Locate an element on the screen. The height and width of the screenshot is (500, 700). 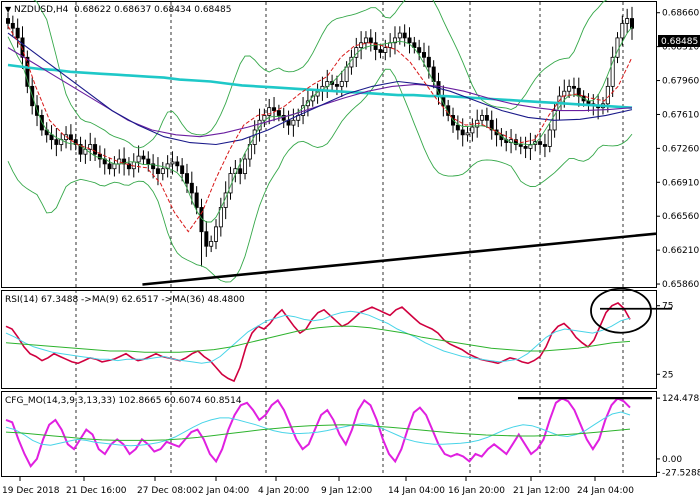
price-tick-label: 0.65860 is located at coordinates (680, 285).